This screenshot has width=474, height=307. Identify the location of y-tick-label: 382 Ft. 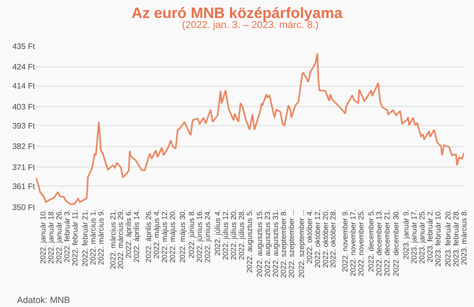
(24, 147).